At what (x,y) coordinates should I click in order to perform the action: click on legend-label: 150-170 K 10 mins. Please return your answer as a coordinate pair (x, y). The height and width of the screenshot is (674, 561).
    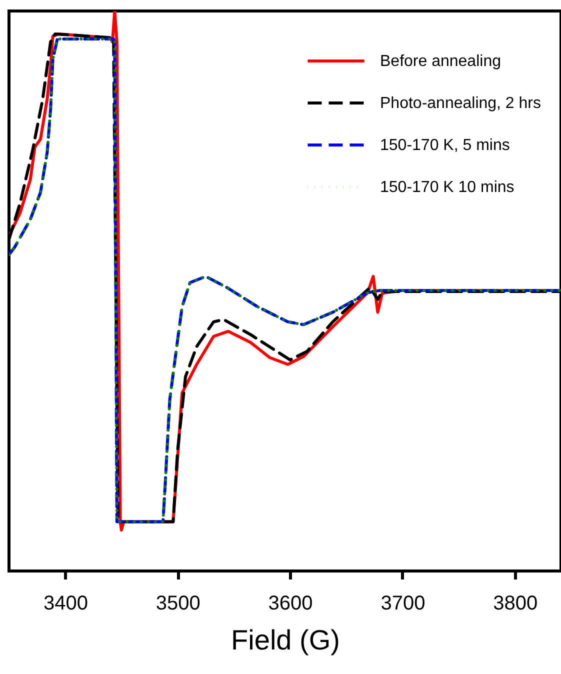
    Looking at the image, I should click on (447, 187).